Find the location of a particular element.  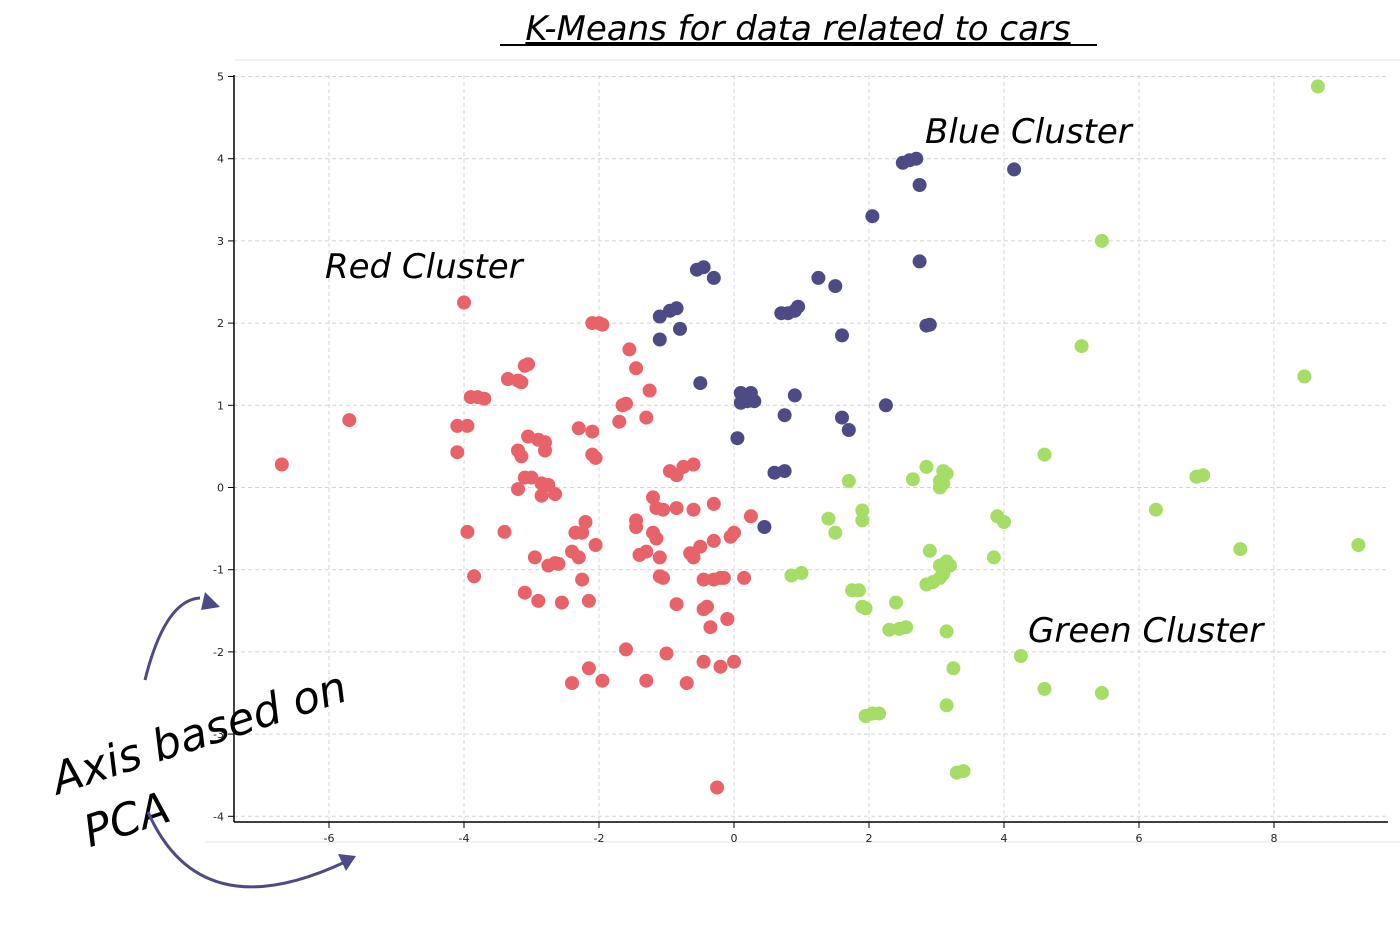

annotation-blue-cluster: Blue Cluster is located at coordinates (1029, 132).